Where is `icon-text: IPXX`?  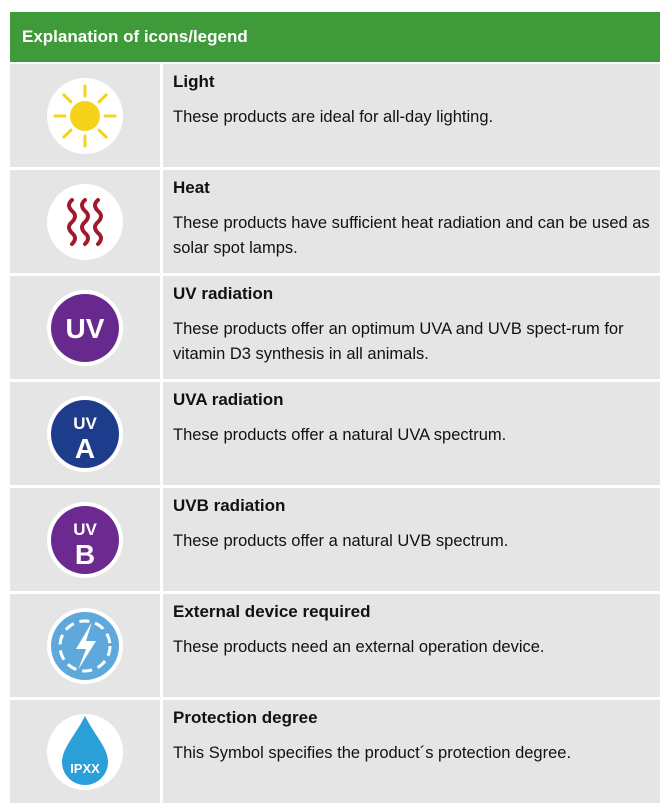
icon-text: IPXX is located at coordinates (85, 768).